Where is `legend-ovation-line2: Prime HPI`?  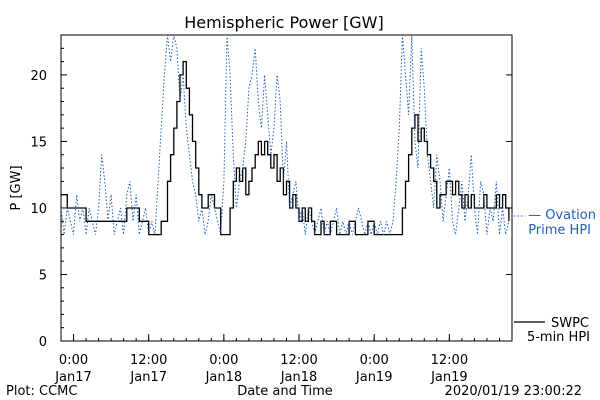 legend-ovation-line2: Prime HPI is located at coordinates (559, 230).